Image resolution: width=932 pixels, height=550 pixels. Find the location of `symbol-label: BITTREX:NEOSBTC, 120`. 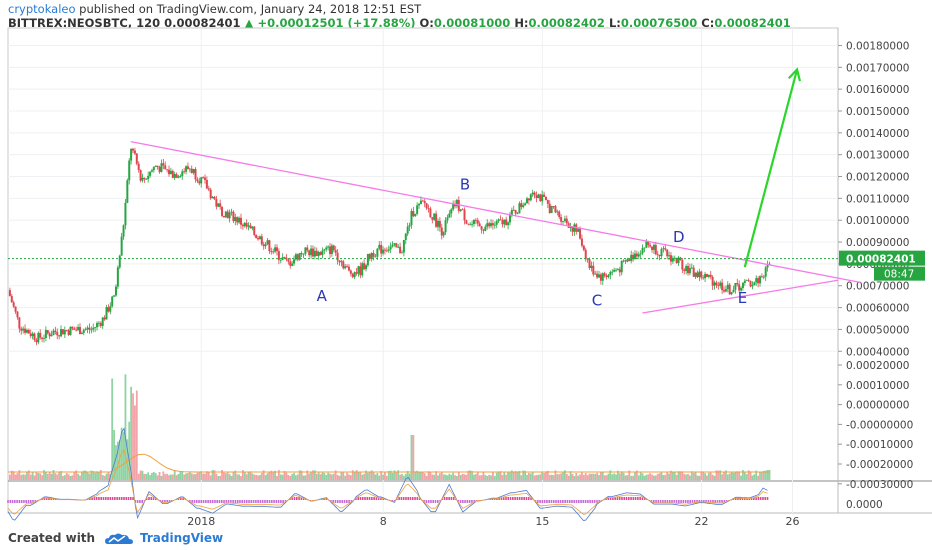

symbol-label: BITTREX:NEOSBTC, 120 is located at coordinates (84, 23).